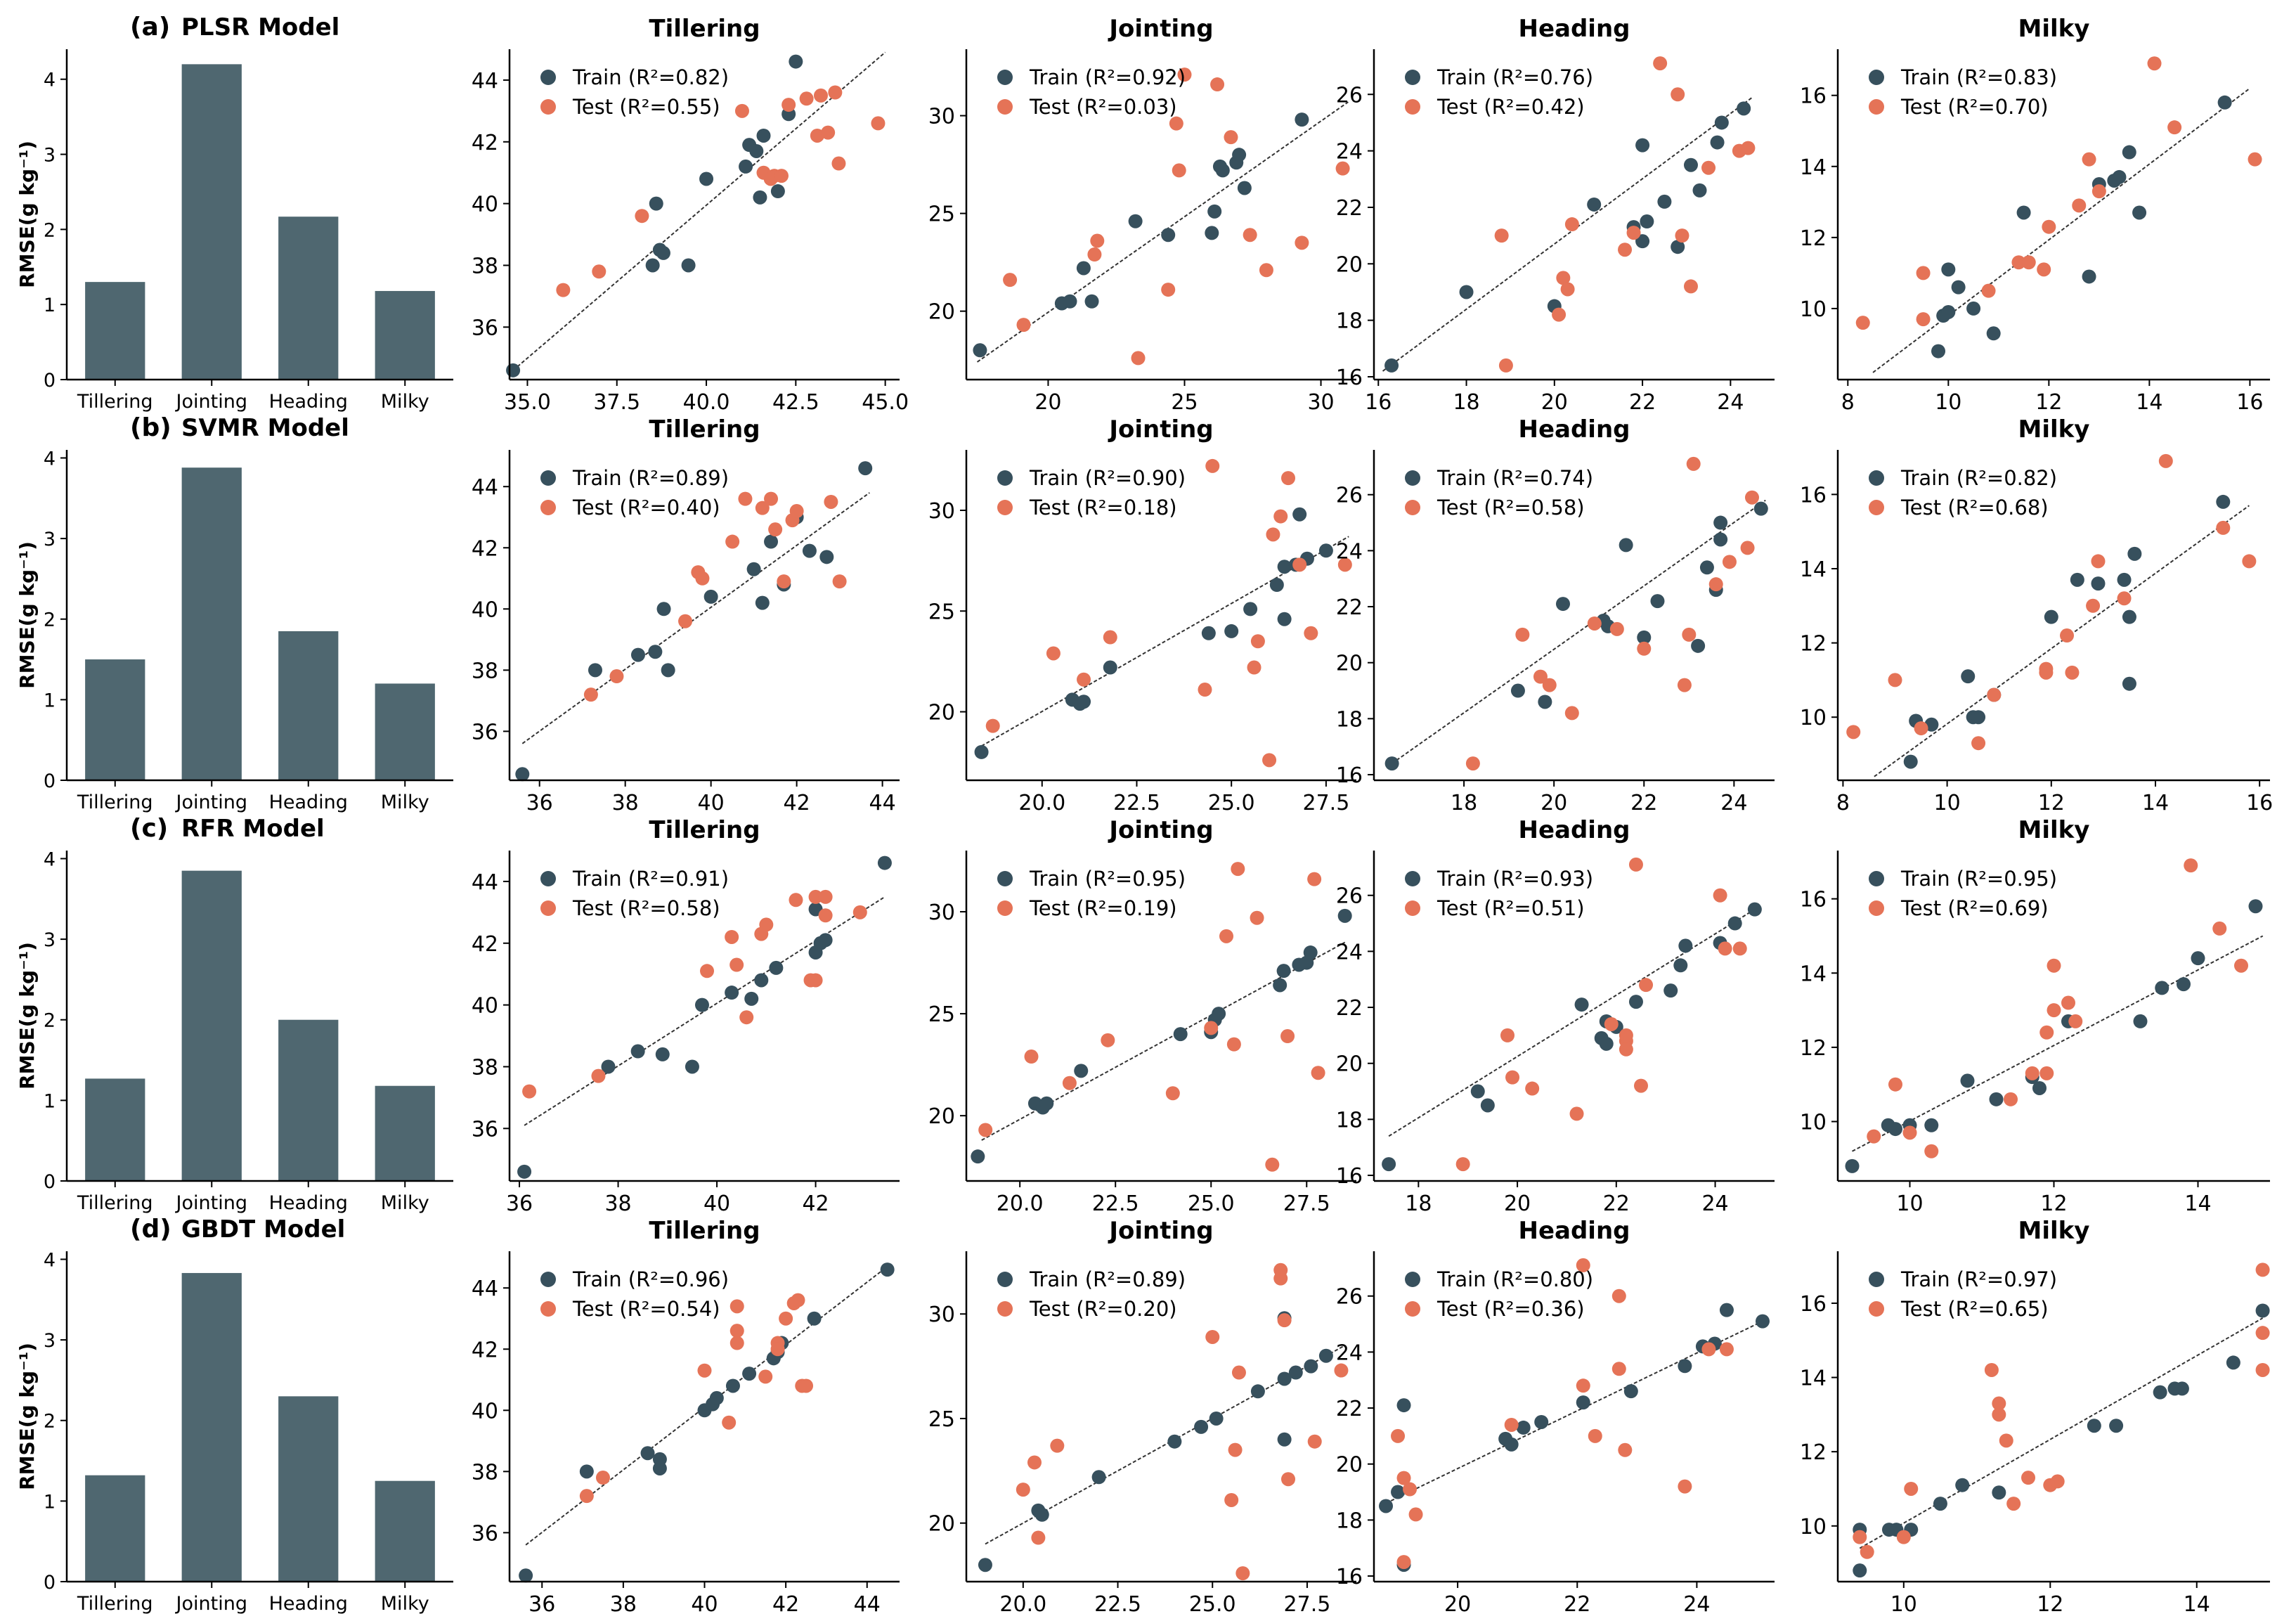 The height and width of the screenshot is (1621, 2296). Describe the element at coordinates (50, 539) in the screenshot. I see `bar-chart-1-ytick-label: 3` at that location.